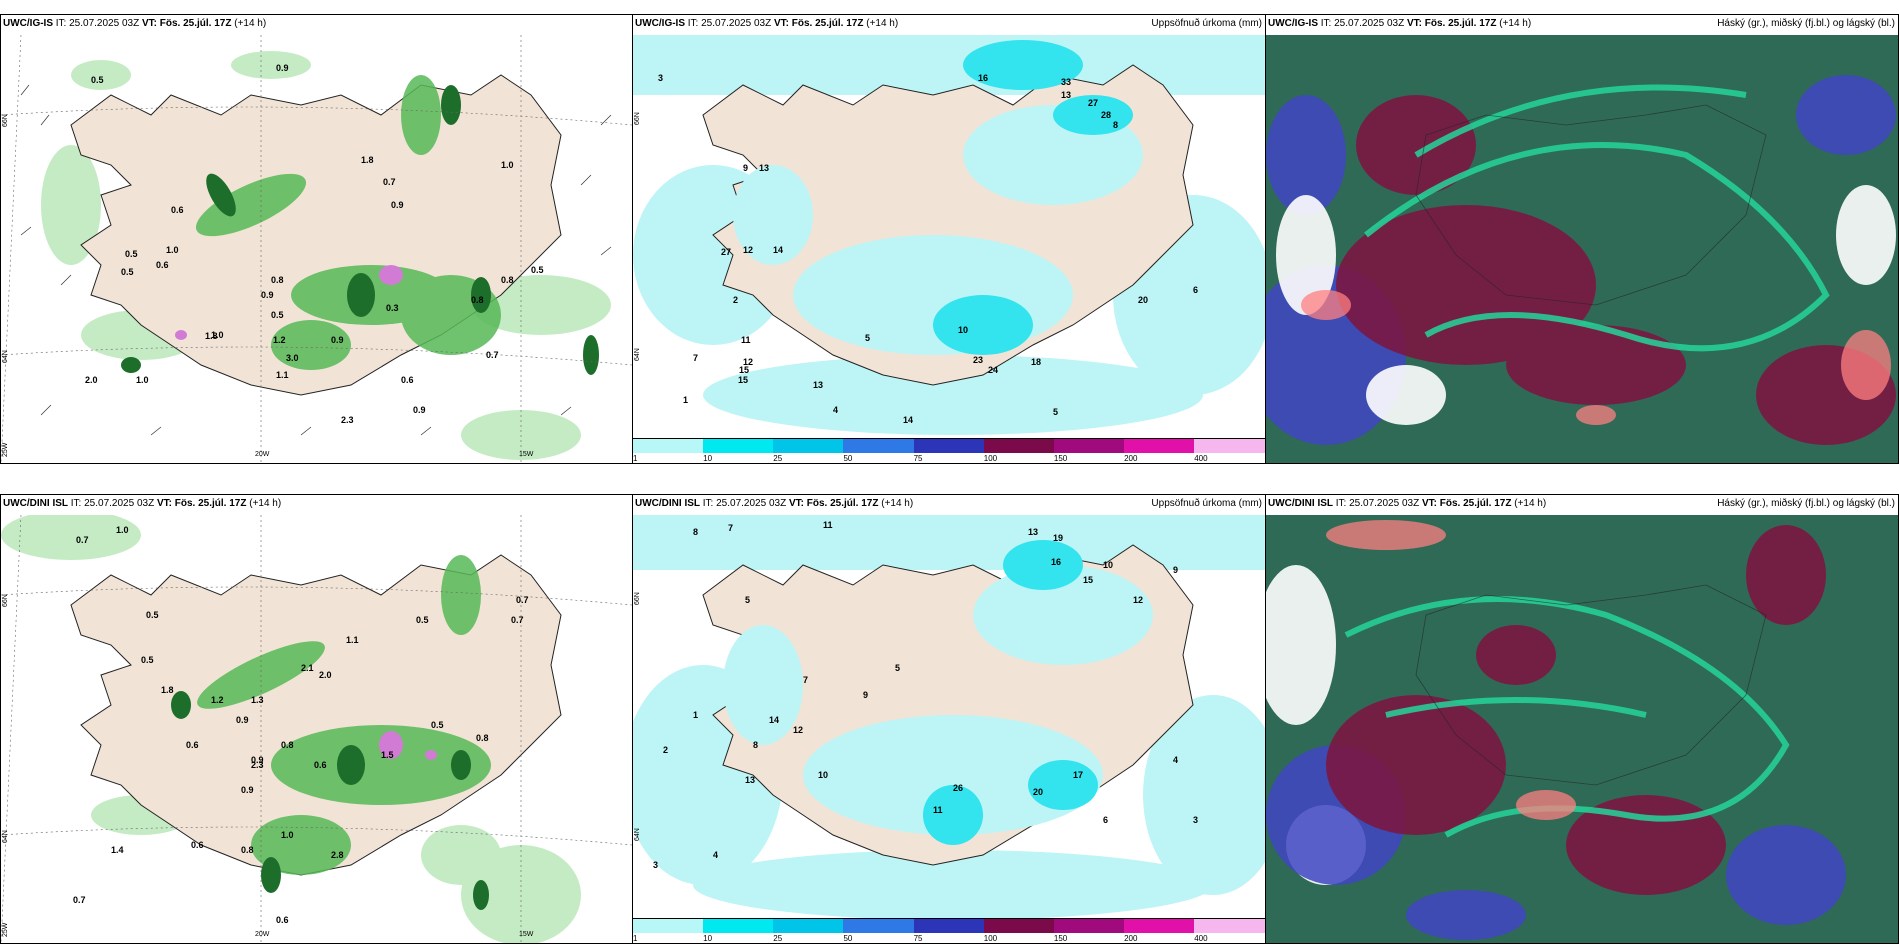 The height and width of the screenshot is (950, 1900). What do you see at coordinates (746, 340) in the screenshot?
I see `precip-value: 11` at bounding box center [746, 340].